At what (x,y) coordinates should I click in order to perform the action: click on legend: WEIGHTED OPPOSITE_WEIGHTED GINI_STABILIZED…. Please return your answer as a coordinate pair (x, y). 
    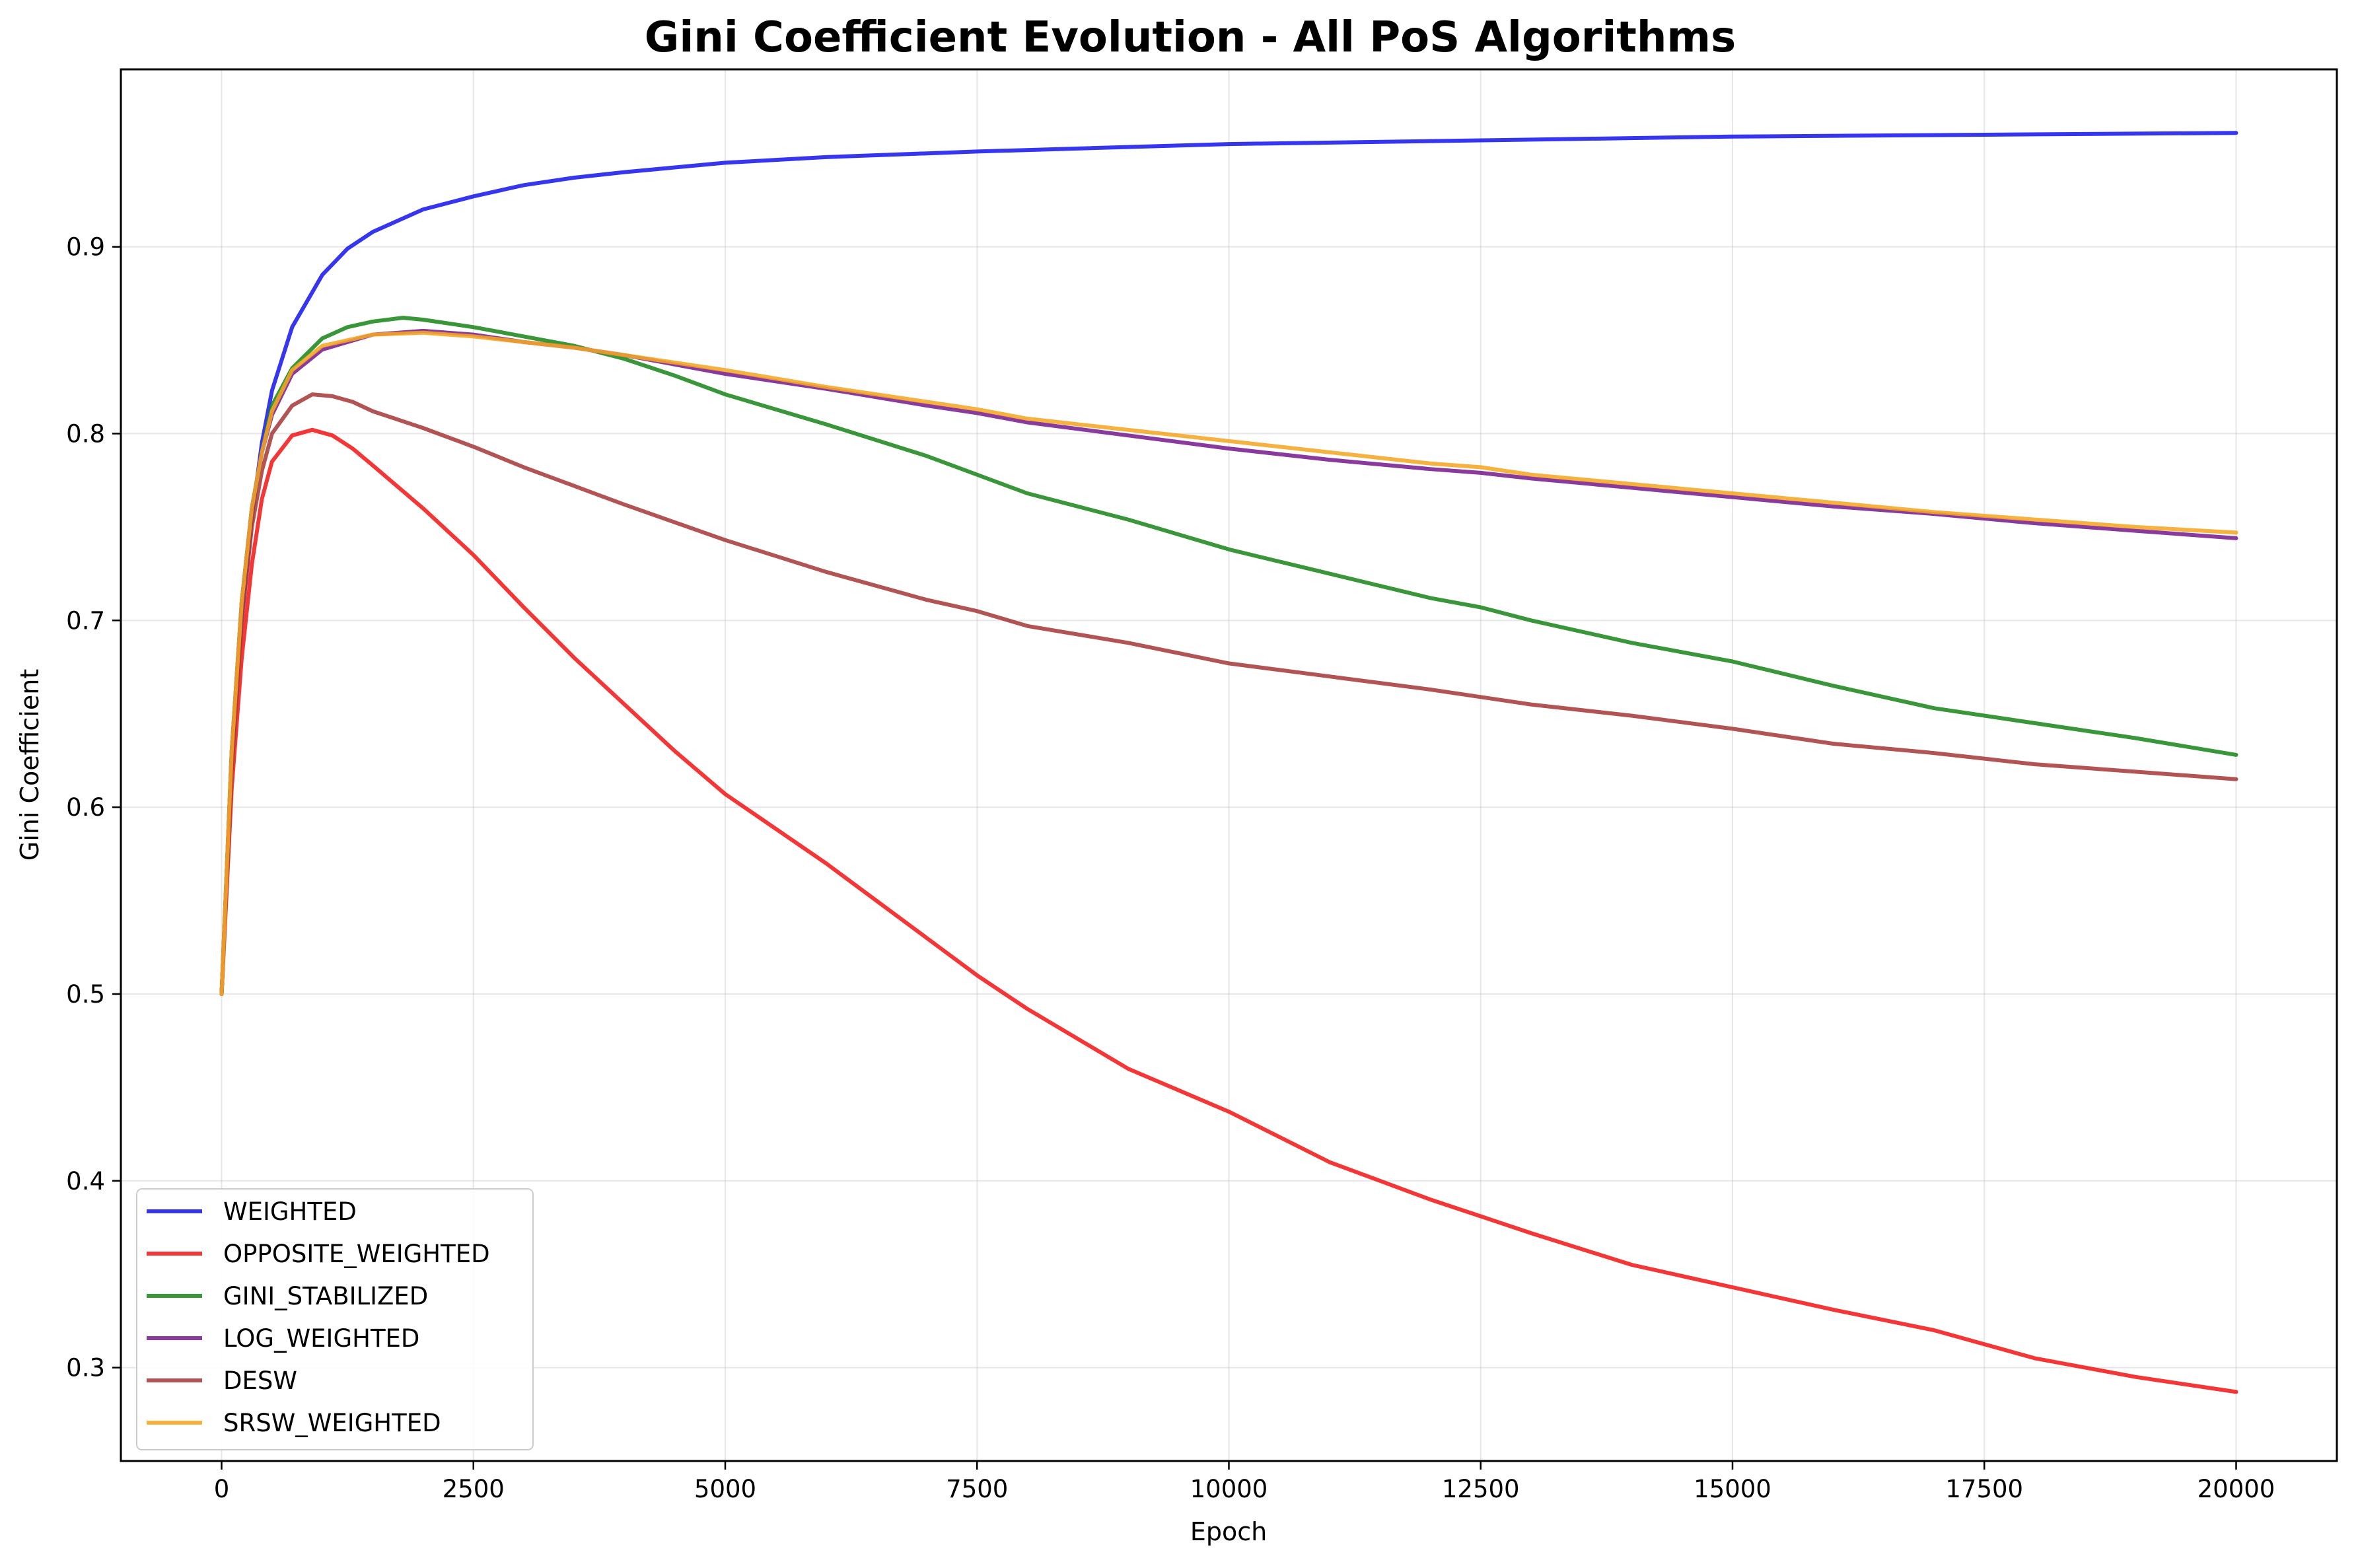
    Looking at the image, I should click on (335, 1319).